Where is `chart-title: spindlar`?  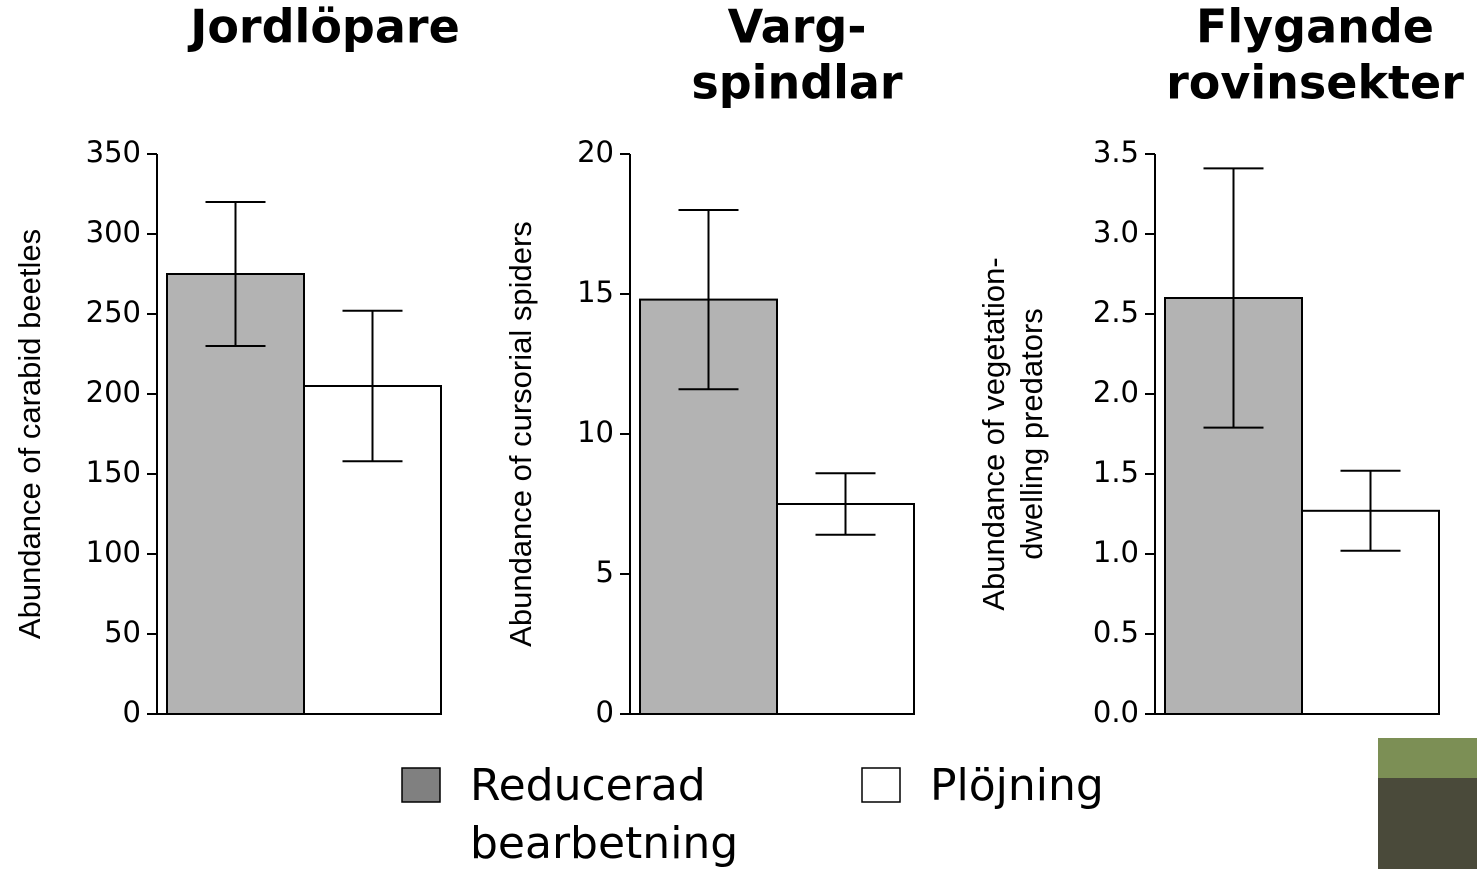 chart-title: spindlar is located at coordinates (797, 83).